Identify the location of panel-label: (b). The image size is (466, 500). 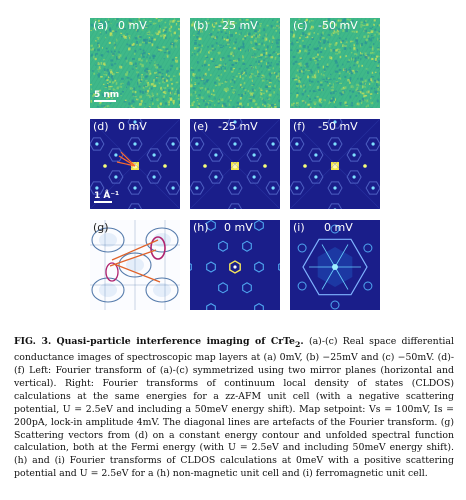
(201, 25).